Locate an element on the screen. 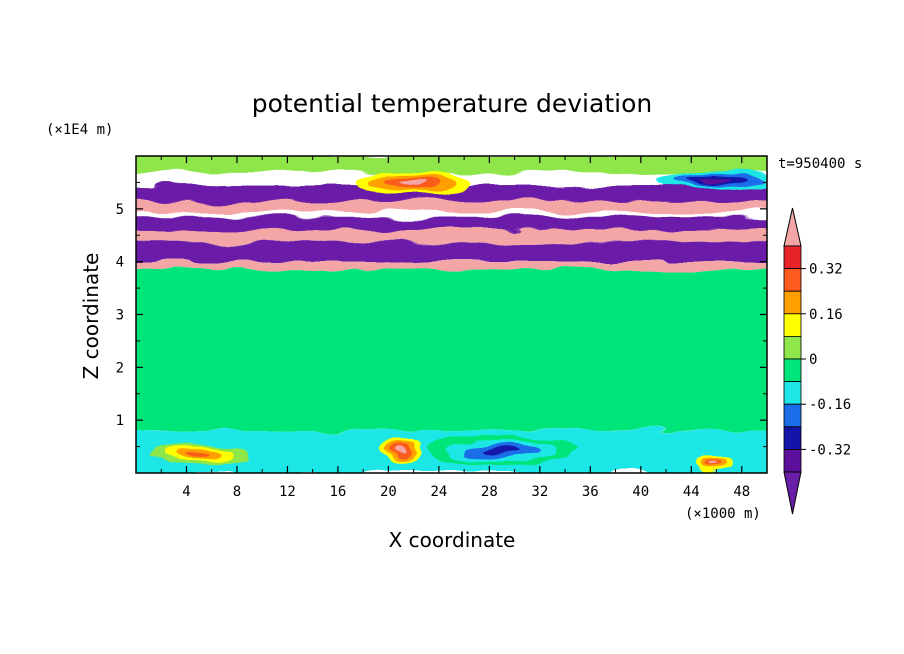 This screenshot has height=654, width=904. x-tick-label-32: 32 is located at coordinates (539, 492).